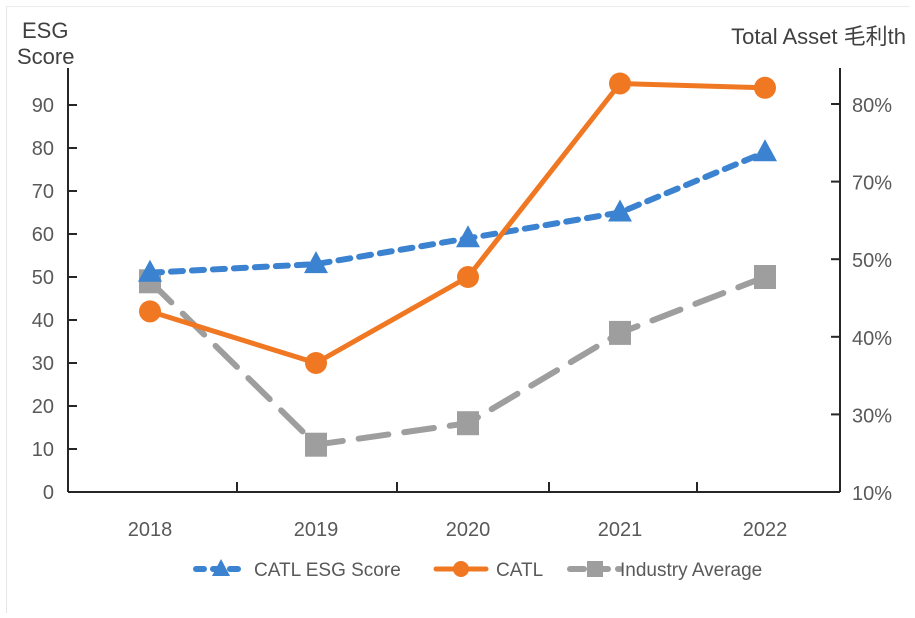 This screenshot has height=618, width=915. Describe the element at coordinates (872, 184) in the screenshot. I see `right-tick-label: 70%` at that location.